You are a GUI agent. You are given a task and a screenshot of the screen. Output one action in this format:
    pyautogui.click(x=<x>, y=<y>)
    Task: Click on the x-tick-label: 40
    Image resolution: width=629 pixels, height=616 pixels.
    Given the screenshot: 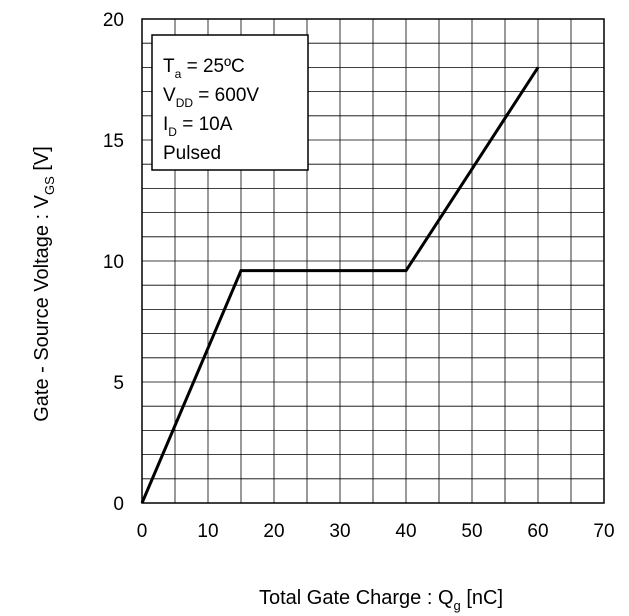 What is the action you would take?
    pyautogui.click(x=405, y=531)
    